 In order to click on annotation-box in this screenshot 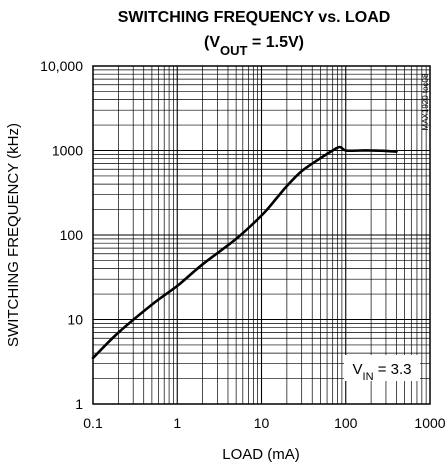, I will do `click(382, 368)`.